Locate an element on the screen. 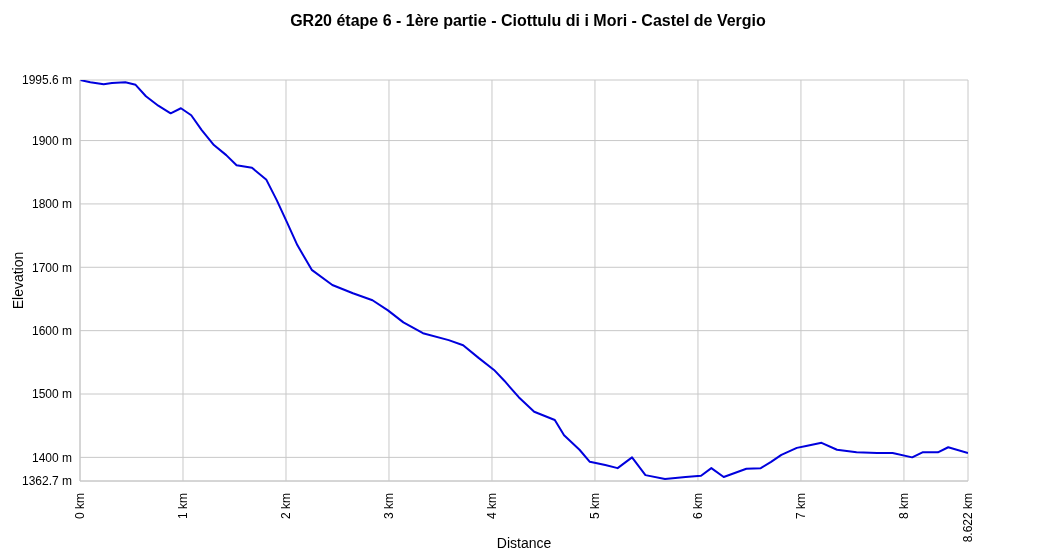 The image size is (1040, 560). y-tick-label: 1500 m is located at coordinates (51, 394).